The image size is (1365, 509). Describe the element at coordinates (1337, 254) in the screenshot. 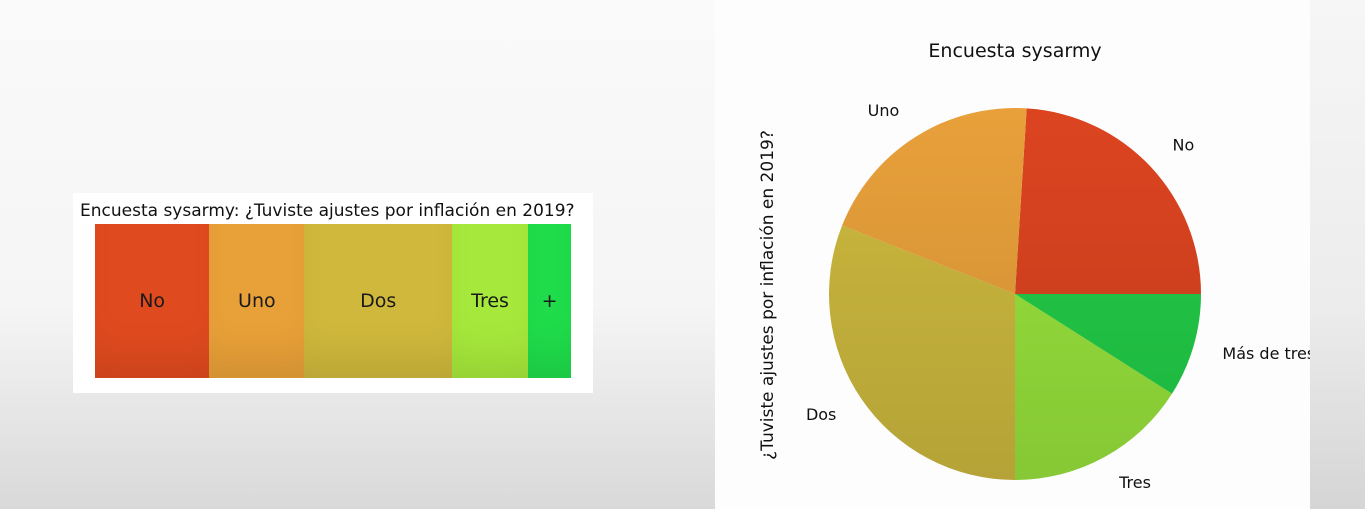

I see `right-edge-background` at that location.